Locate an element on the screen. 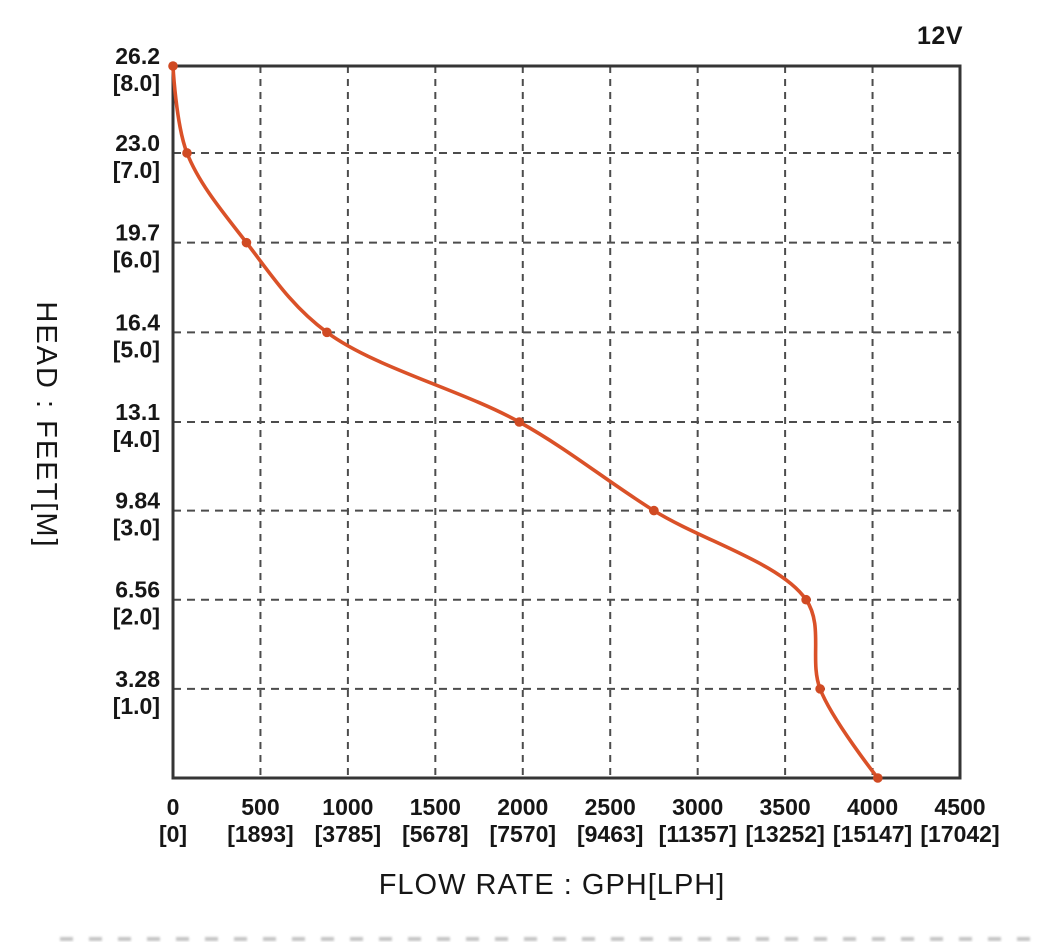 The image size is (1040, 942). y-tick-m: [1.0] is located at coordinates (136, 706).